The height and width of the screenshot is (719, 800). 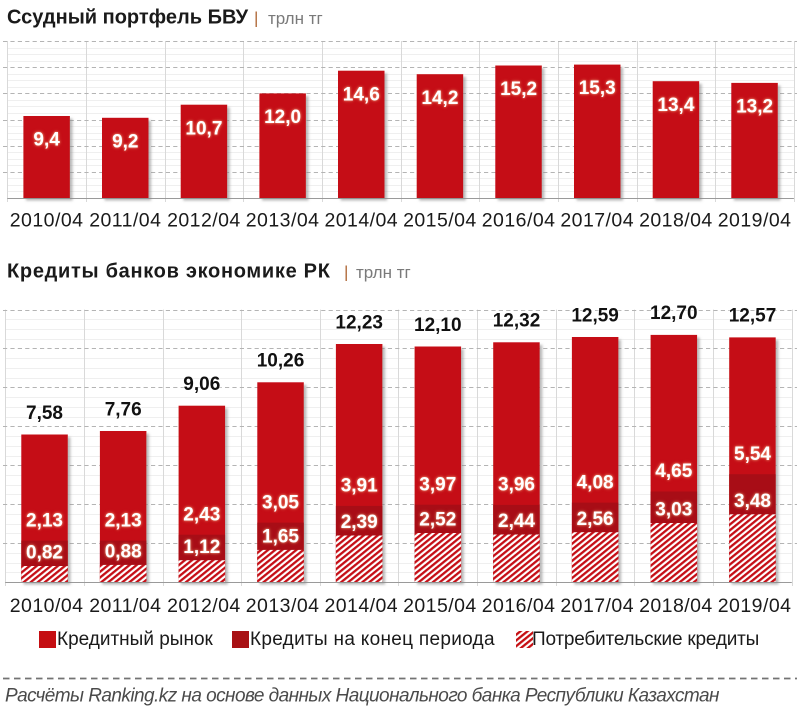 What do you see at coordinates (359, 486) in the screenshot?
I see `svg-text: 3,91` at bounding box center [359, 486].